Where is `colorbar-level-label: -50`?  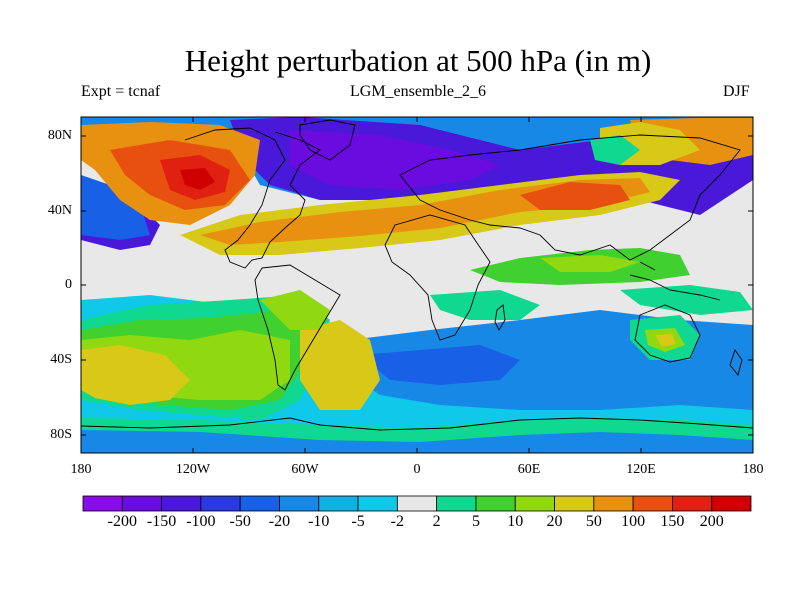
colorbar-level-label: -50 is located at coordinates (240, 521).